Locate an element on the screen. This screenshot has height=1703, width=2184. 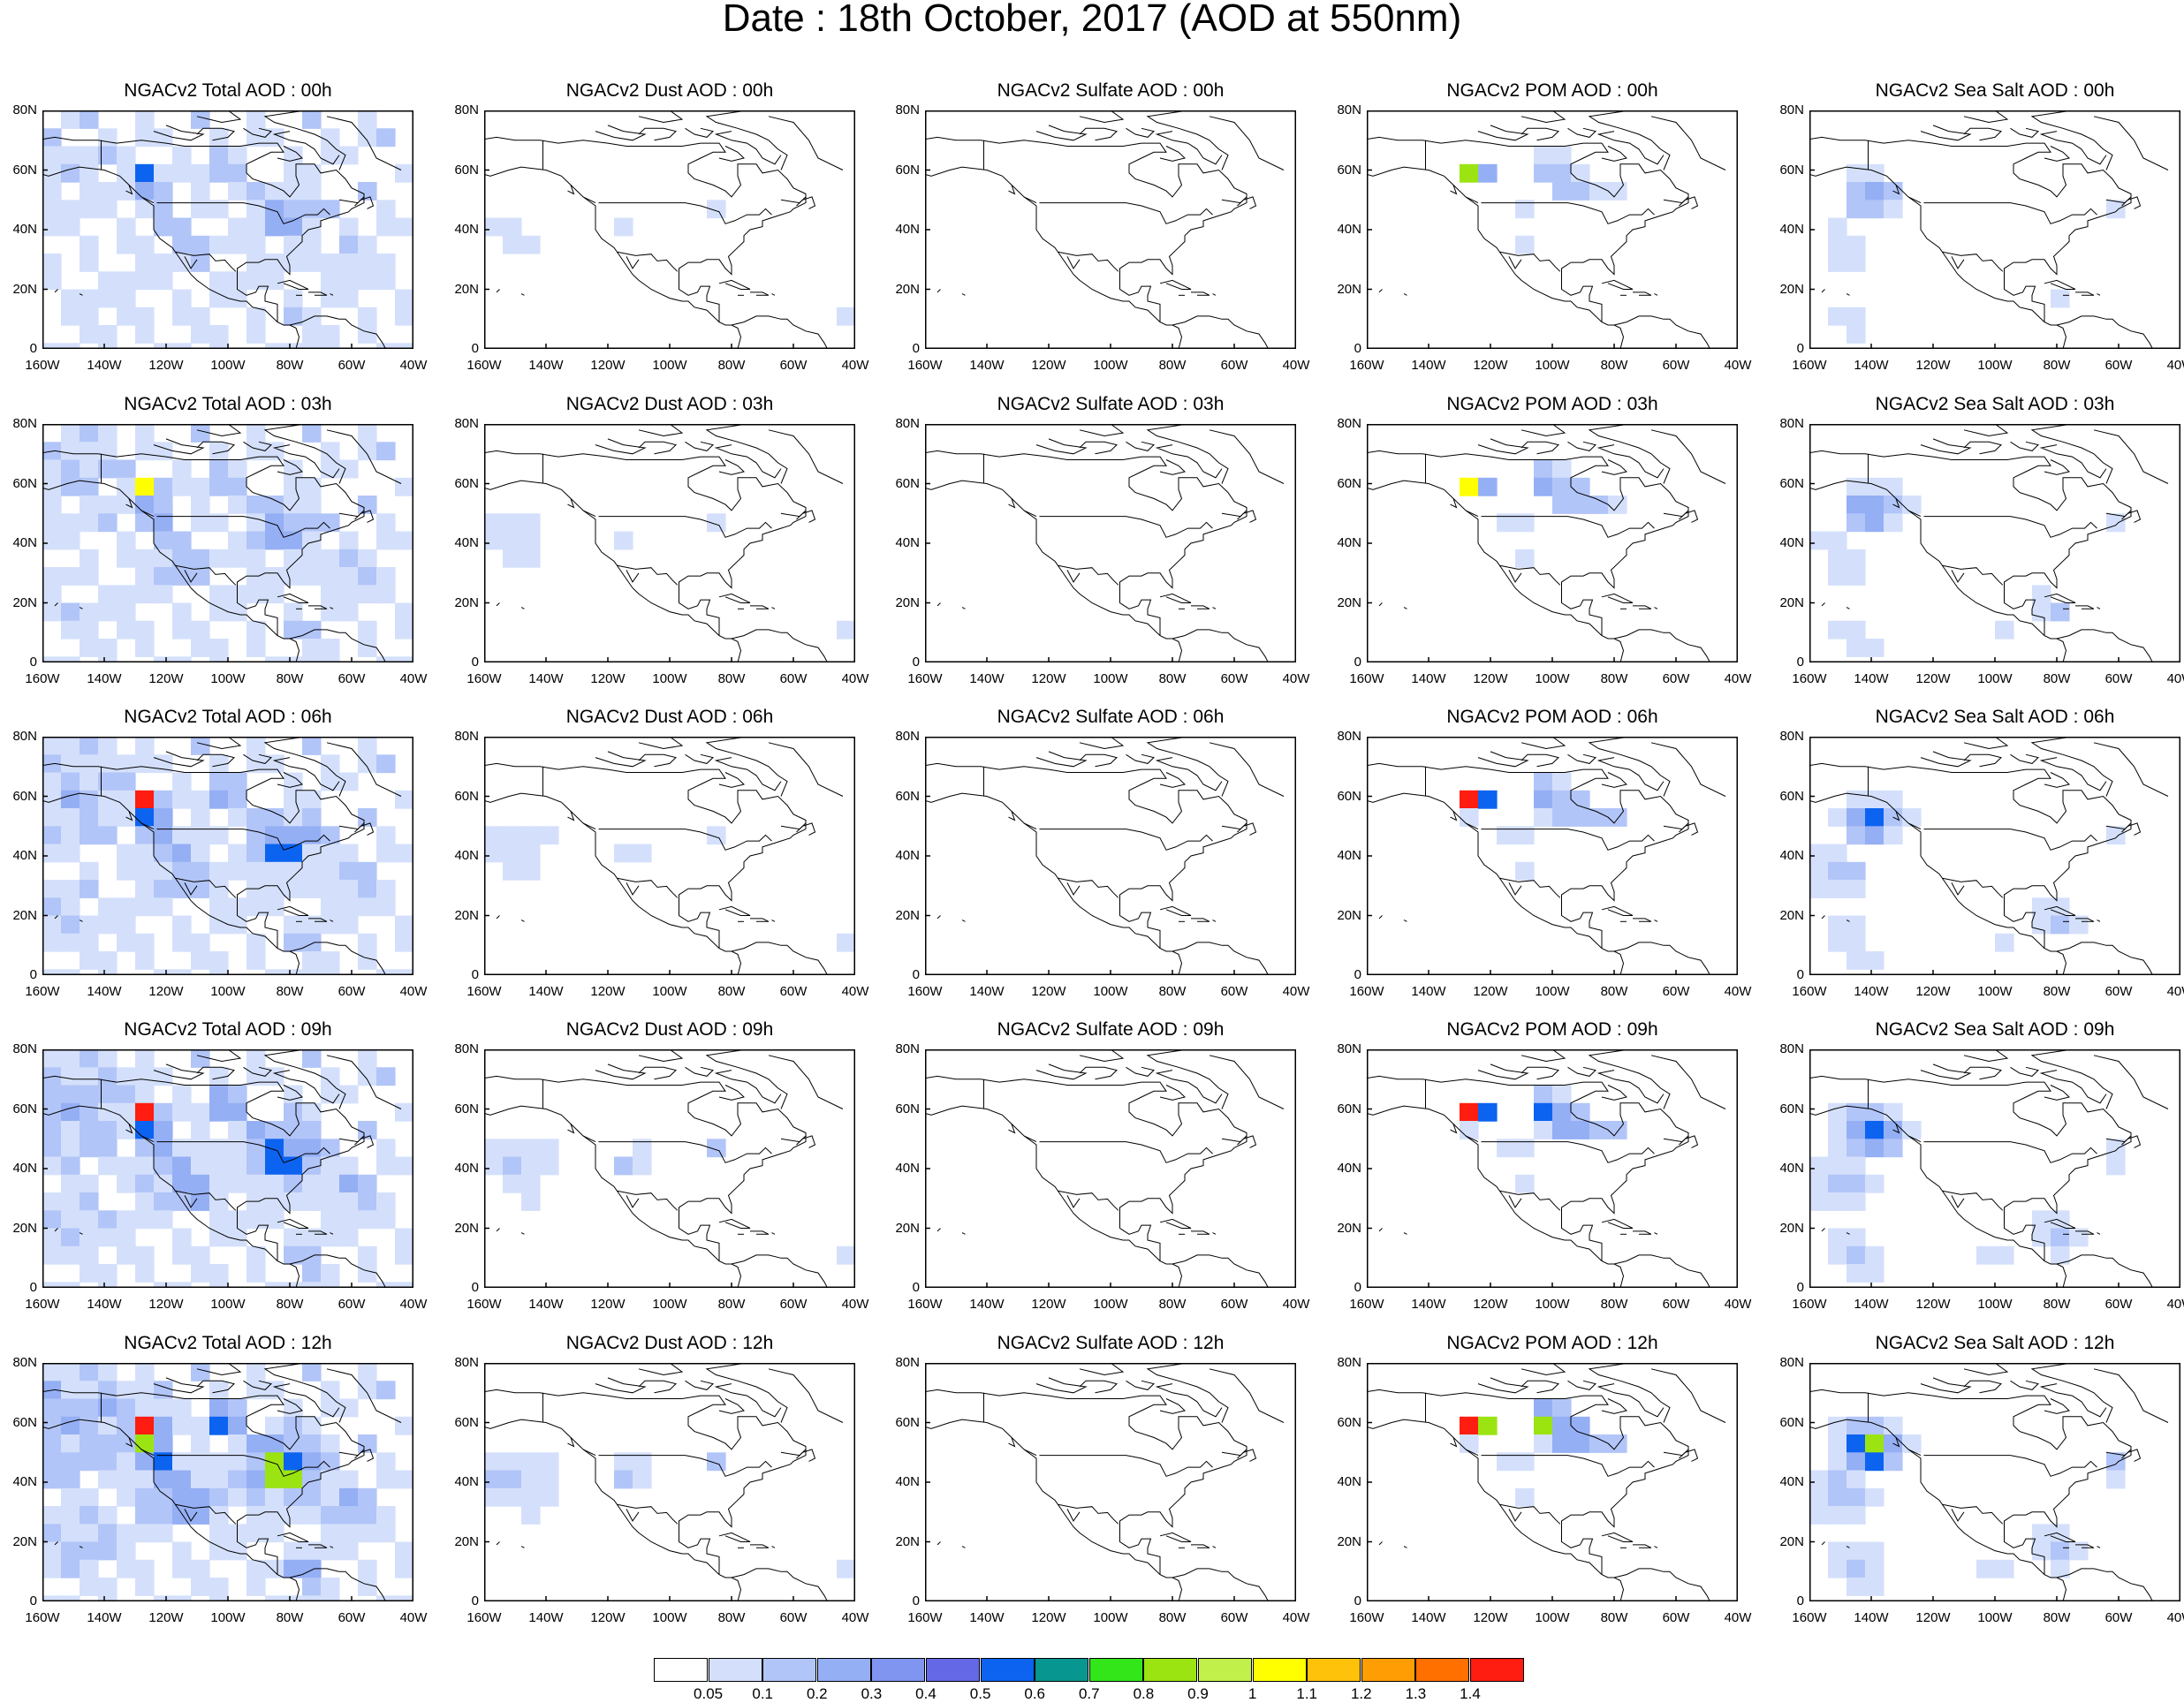
lat-label: 0 is located at coordinates (1358, 1600).